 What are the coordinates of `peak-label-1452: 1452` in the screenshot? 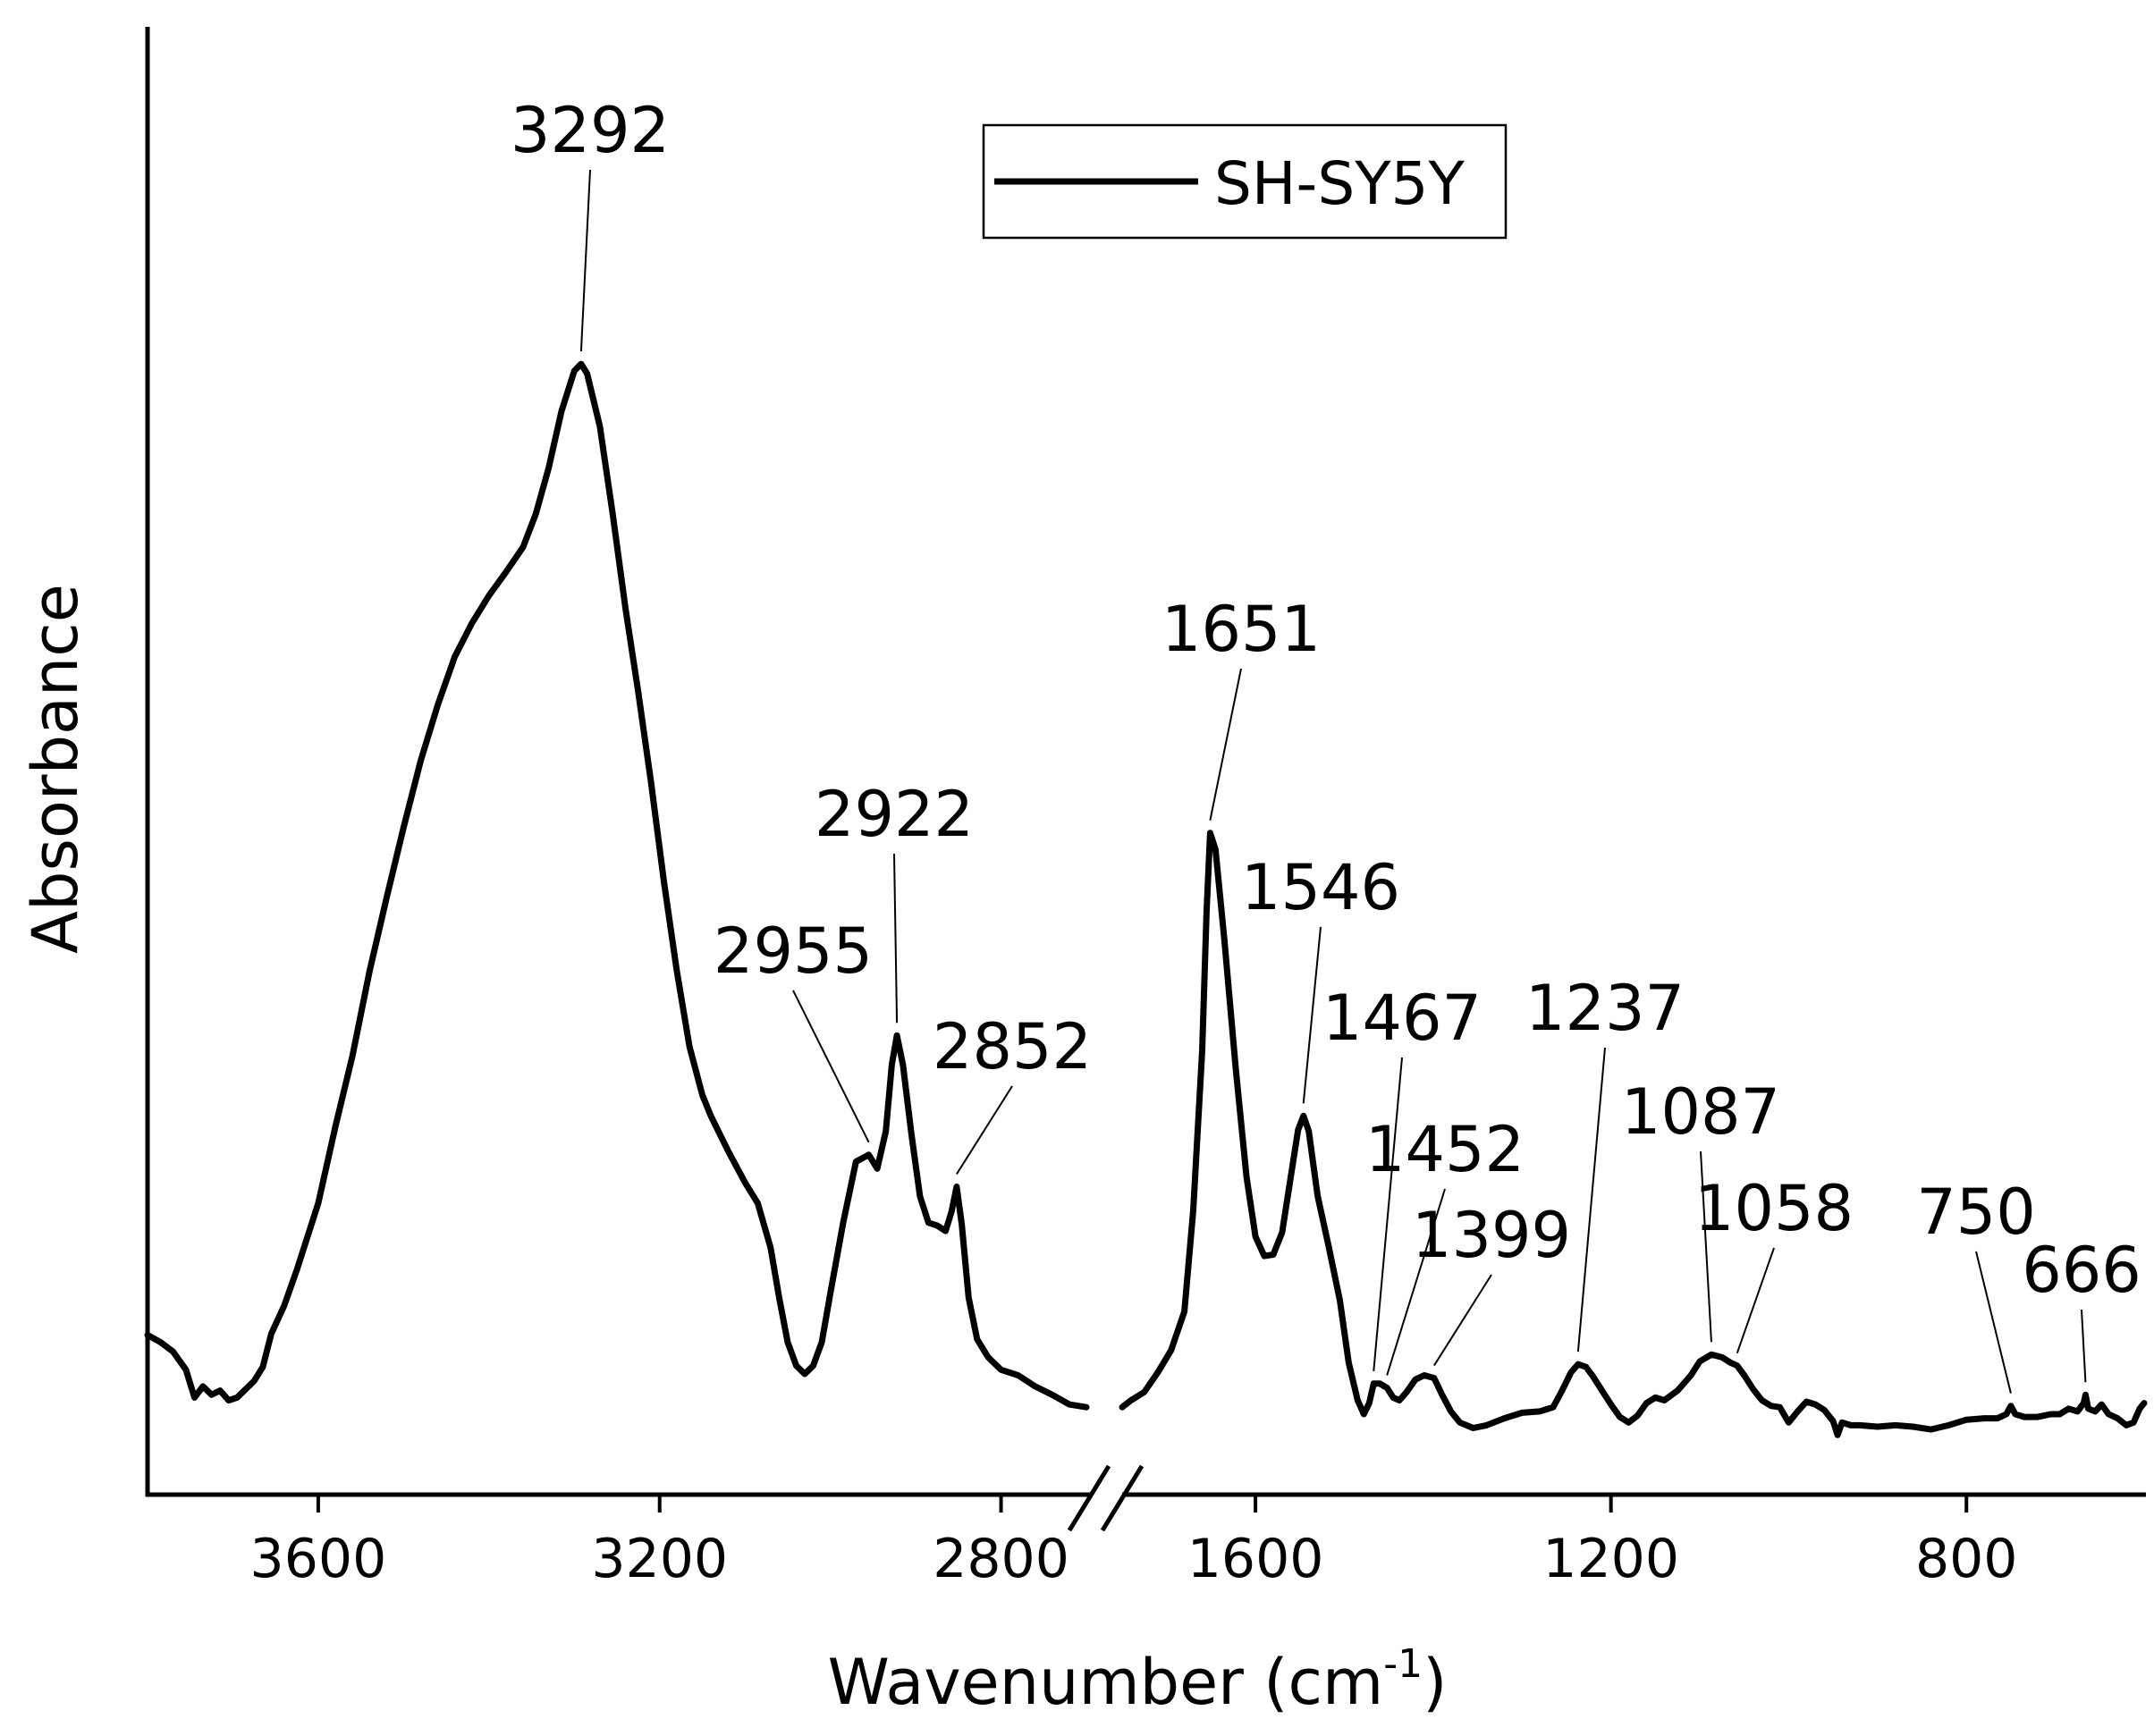 It's located at (1445, 1149).